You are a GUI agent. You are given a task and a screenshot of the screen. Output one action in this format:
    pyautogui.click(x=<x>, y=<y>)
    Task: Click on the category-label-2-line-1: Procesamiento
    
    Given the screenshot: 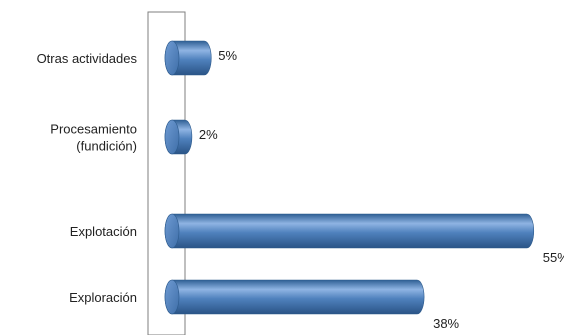 What is the action you would take?
    pyautogui.click(x=93, y=129)
    